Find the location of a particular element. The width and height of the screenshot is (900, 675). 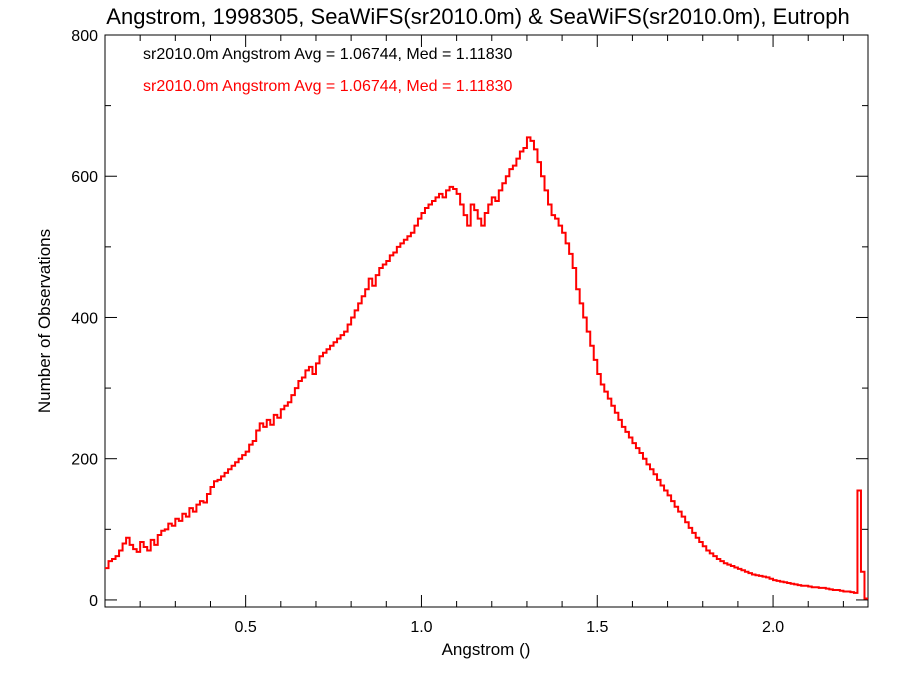

x-tick-label: 0.5 is located at coordinates (246, 627).